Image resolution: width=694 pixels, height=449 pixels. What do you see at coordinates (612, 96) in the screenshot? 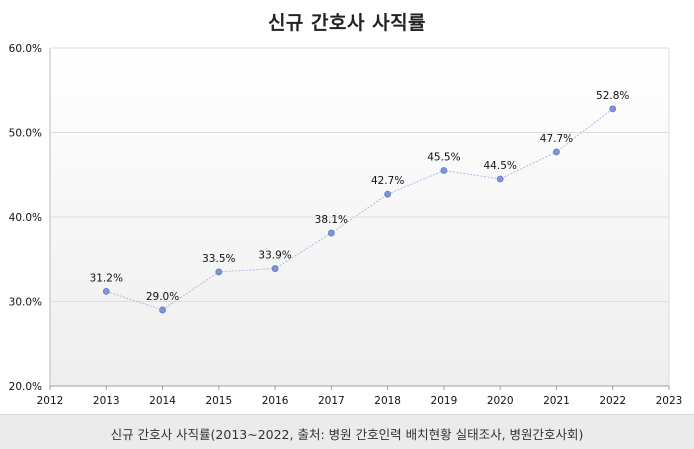
I see `data-label: 52.8%` at bounding box center [612, 96].